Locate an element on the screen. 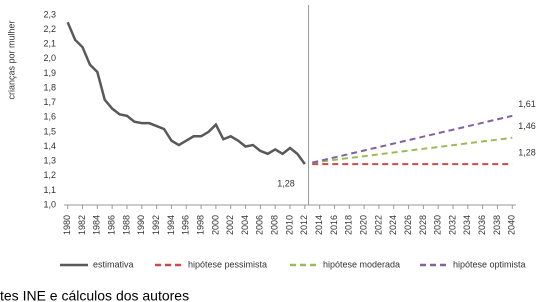 The height and width of the screenshot is (302, 552). y-tick-label: 2,0 is located at coordinates (49, 58).